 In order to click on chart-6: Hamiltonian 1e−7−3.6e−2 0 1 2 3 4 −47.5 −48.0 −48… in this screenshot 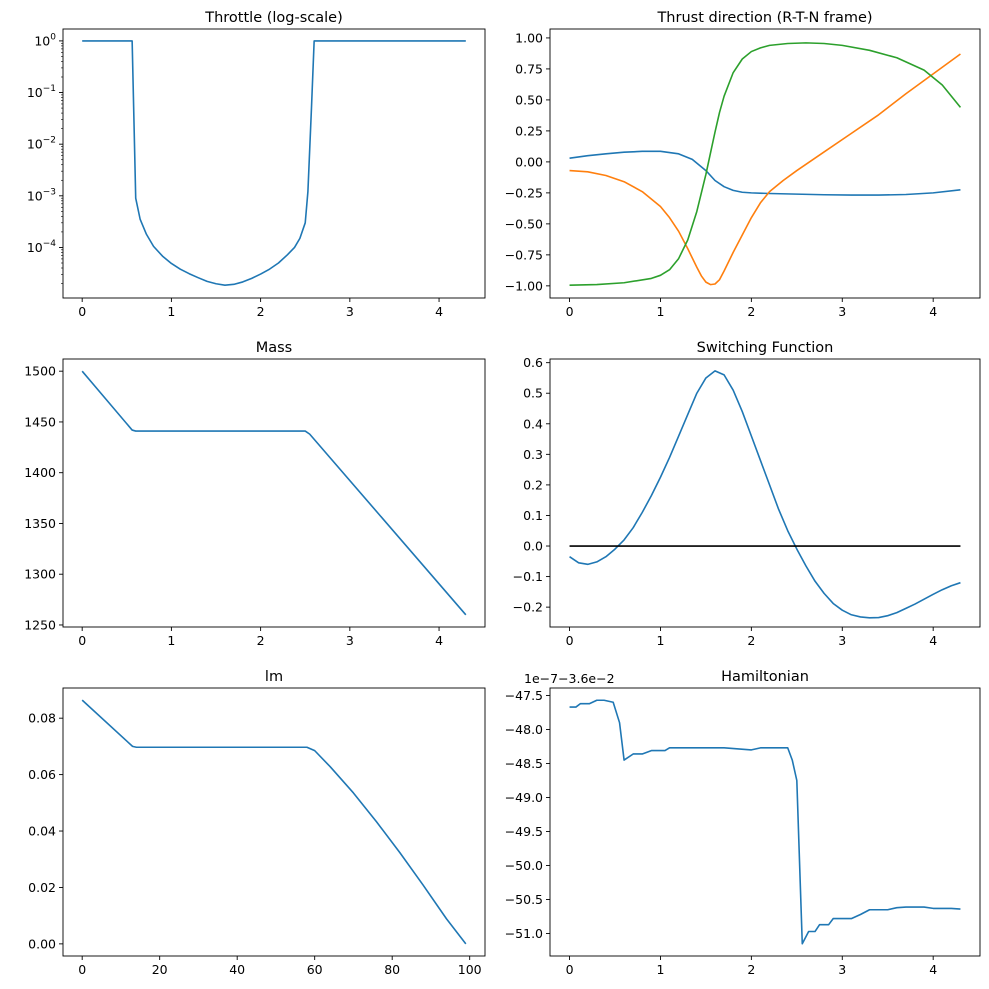, I will do `click(743, 823)`.